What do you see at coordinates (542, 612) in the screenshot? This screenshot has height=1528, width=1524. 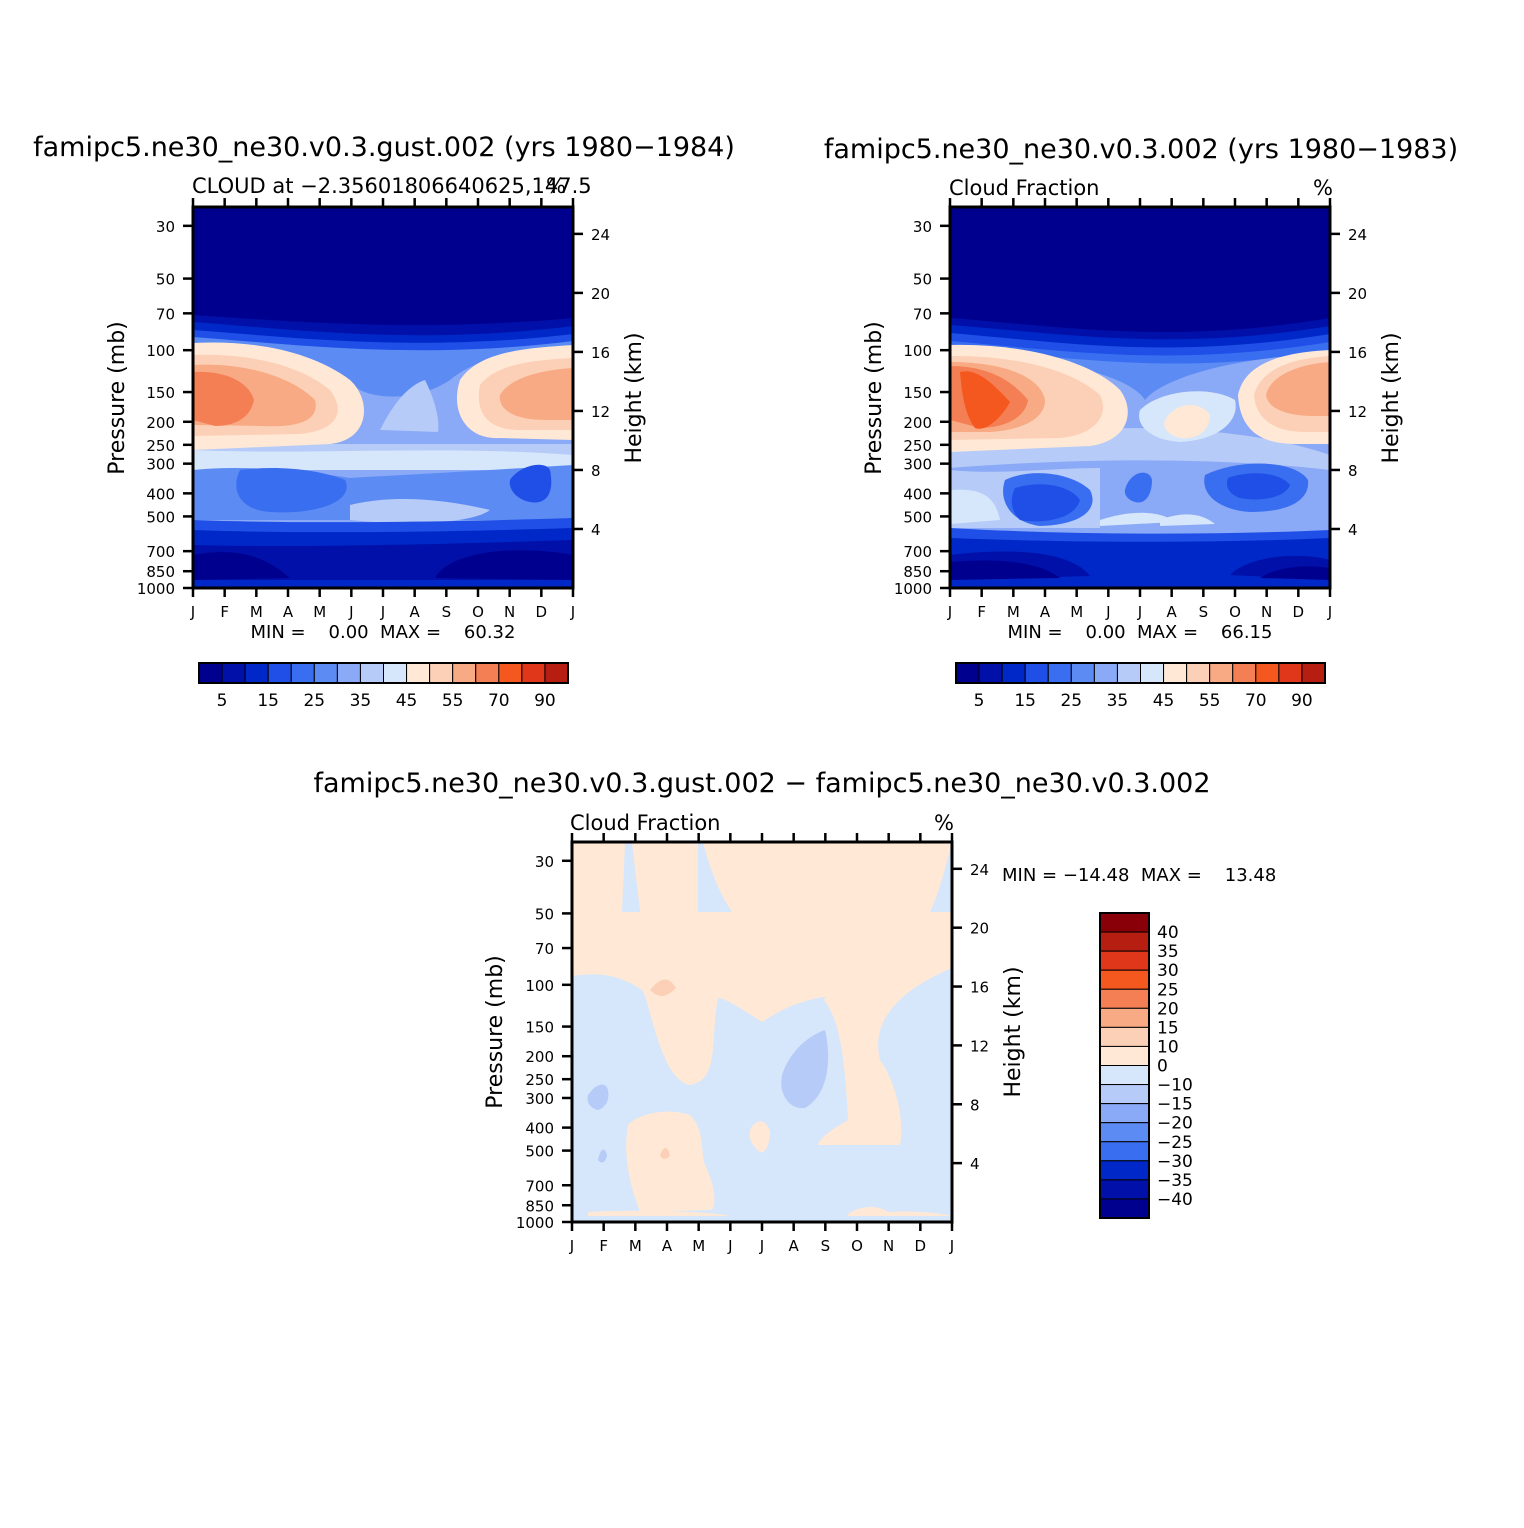 I see `x-tick-label: D` at bounding box center [542, 612].